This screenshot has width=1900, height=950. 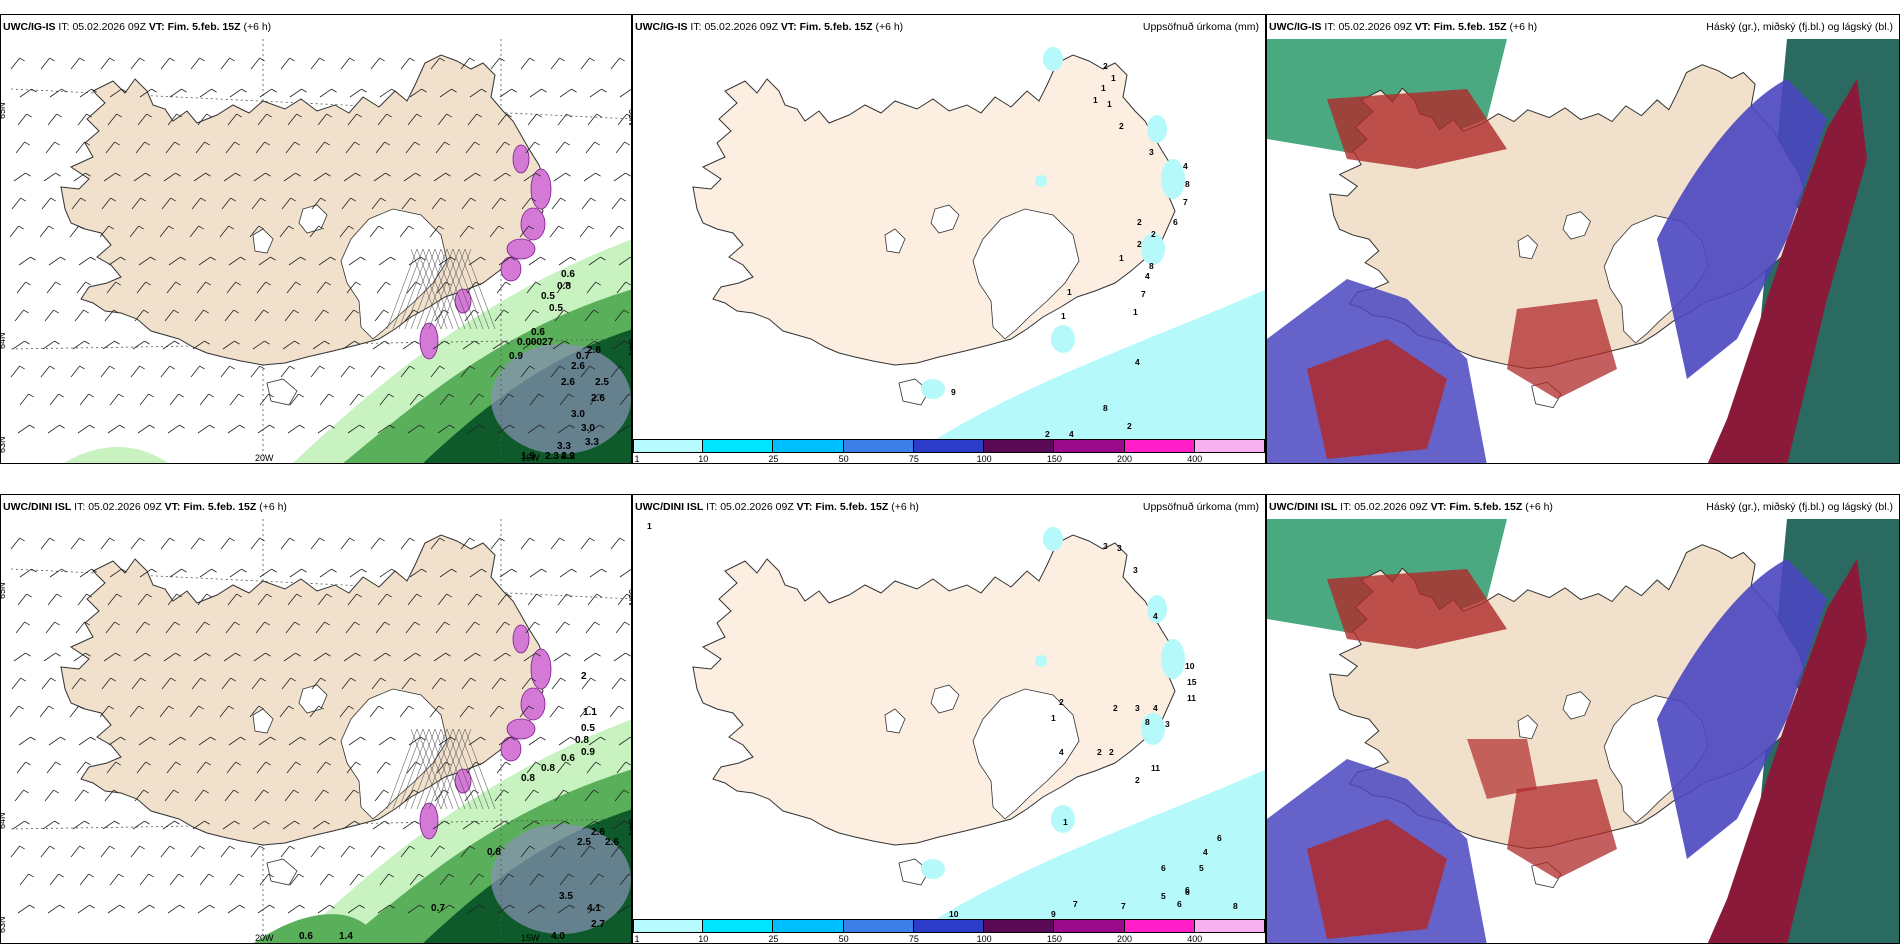 What do you see at coordinates (945, 699) in the screenshot?
I see `glacier` at bounding box center [945, 699].